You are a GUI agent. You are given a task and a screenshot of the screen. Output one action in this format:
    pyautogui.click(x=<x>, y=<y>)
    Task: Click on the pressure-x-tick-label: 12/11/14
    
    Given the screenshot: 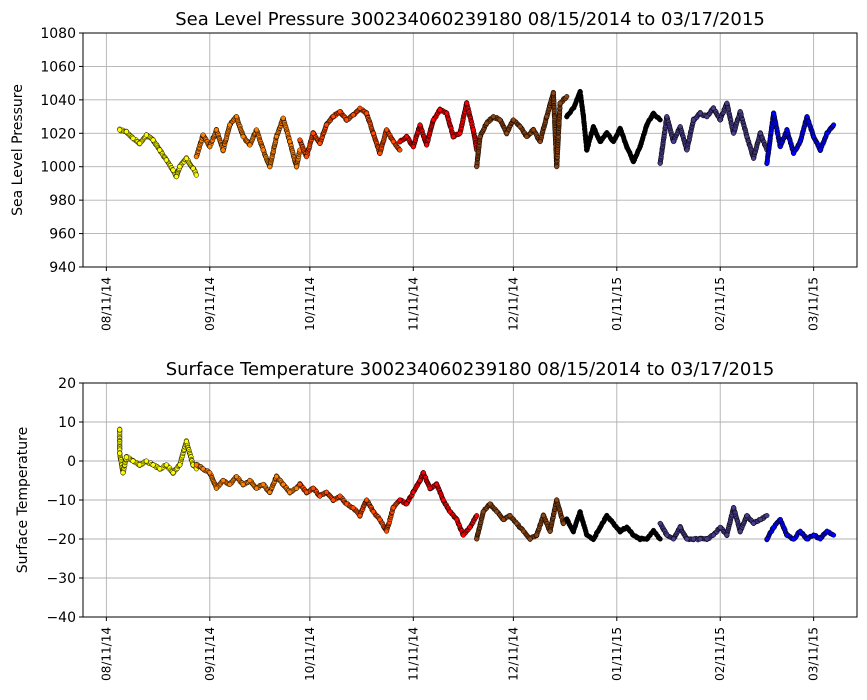 What is the action you would take?
    pyautogui.click(x=513, y=304)
    